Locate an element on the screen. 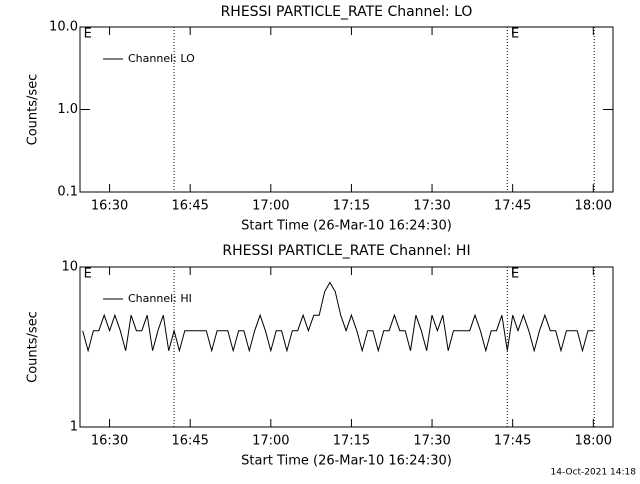 The height and width of the screenshot is (484, 640). footer: 14-Oct-2021 14:18 is located at coordinates (594, 473).